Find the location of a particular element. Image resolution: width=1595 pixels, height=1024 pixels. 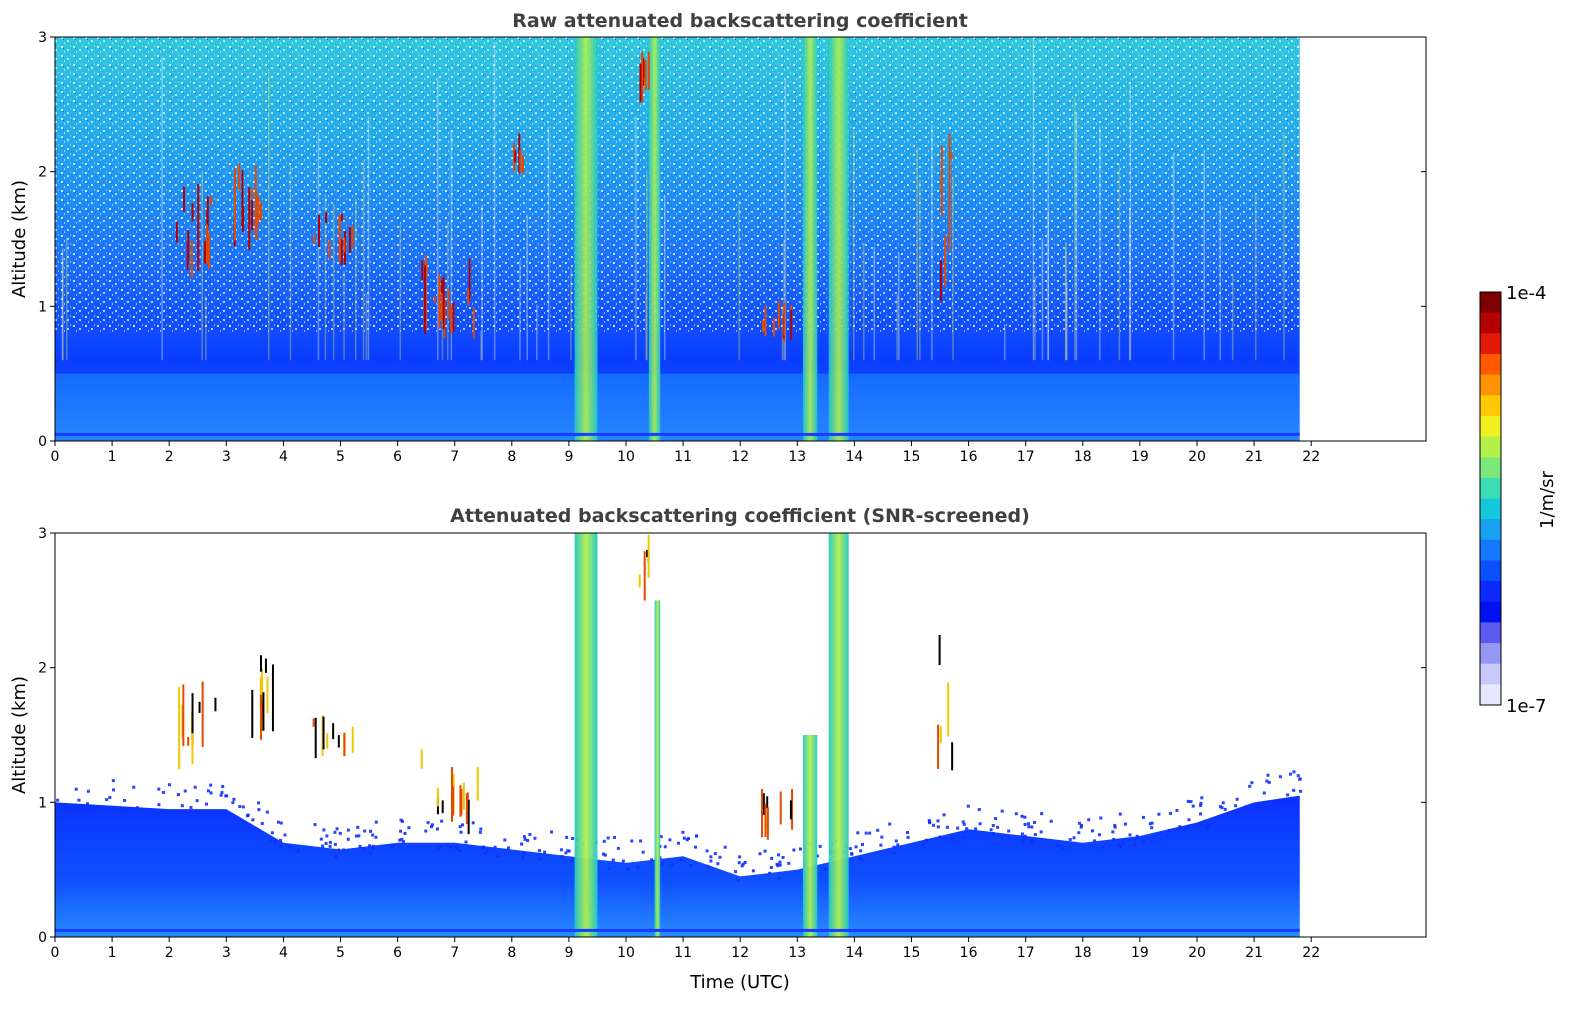

x-tick-label: 5 is located at coordinates (340, 457).